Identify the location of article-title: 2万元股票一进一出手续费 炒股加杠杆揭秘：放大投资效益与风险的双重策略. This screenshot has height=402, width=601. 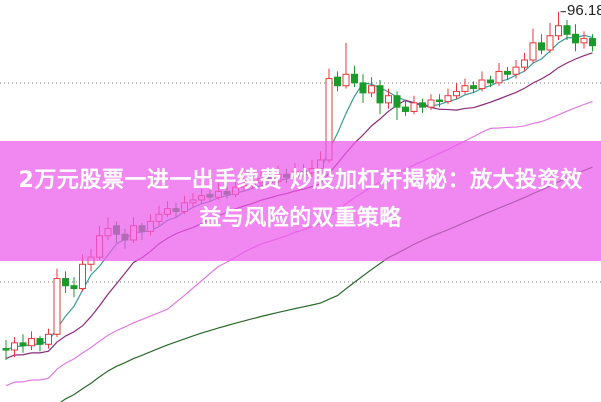
(300, 199).